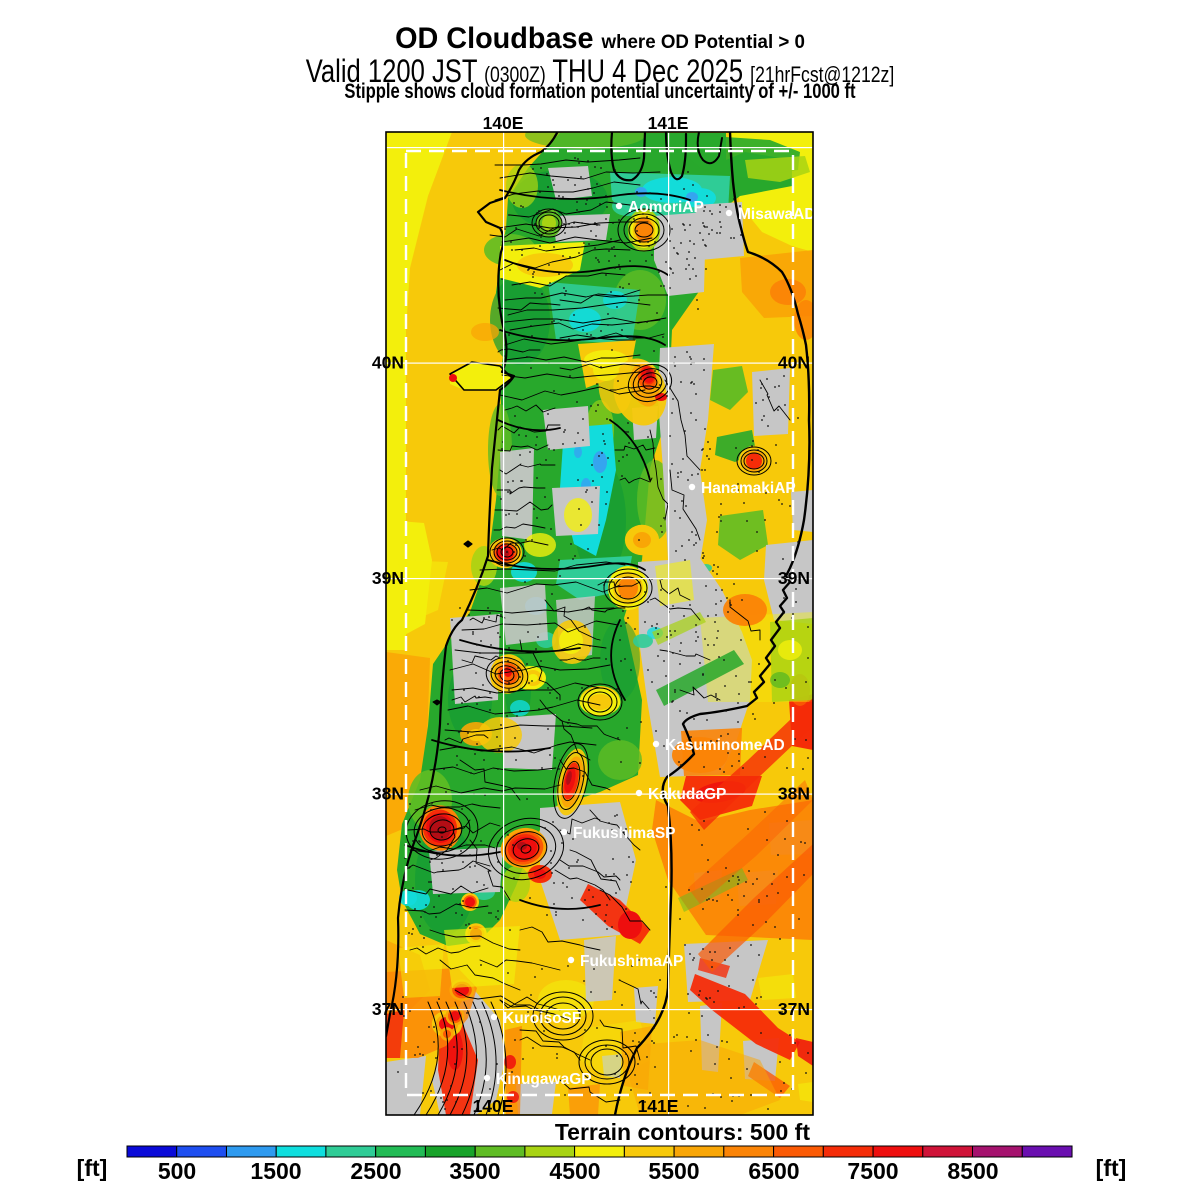 The image size is (1200, 1200). I want to click on svg-text: HanamakiAP, so click(748, 488).